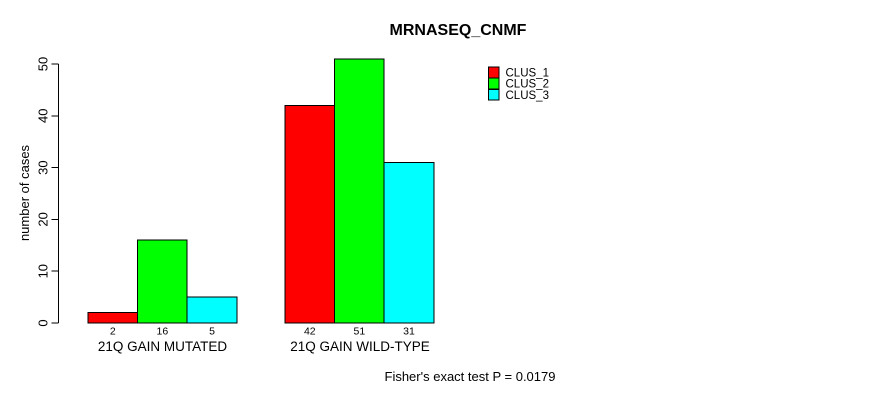 The width and height of the screenshot is (890, 400). Describe the element at coordinates (212, 332) in the screenshot. I see `bar-value-label: 5` at that location.